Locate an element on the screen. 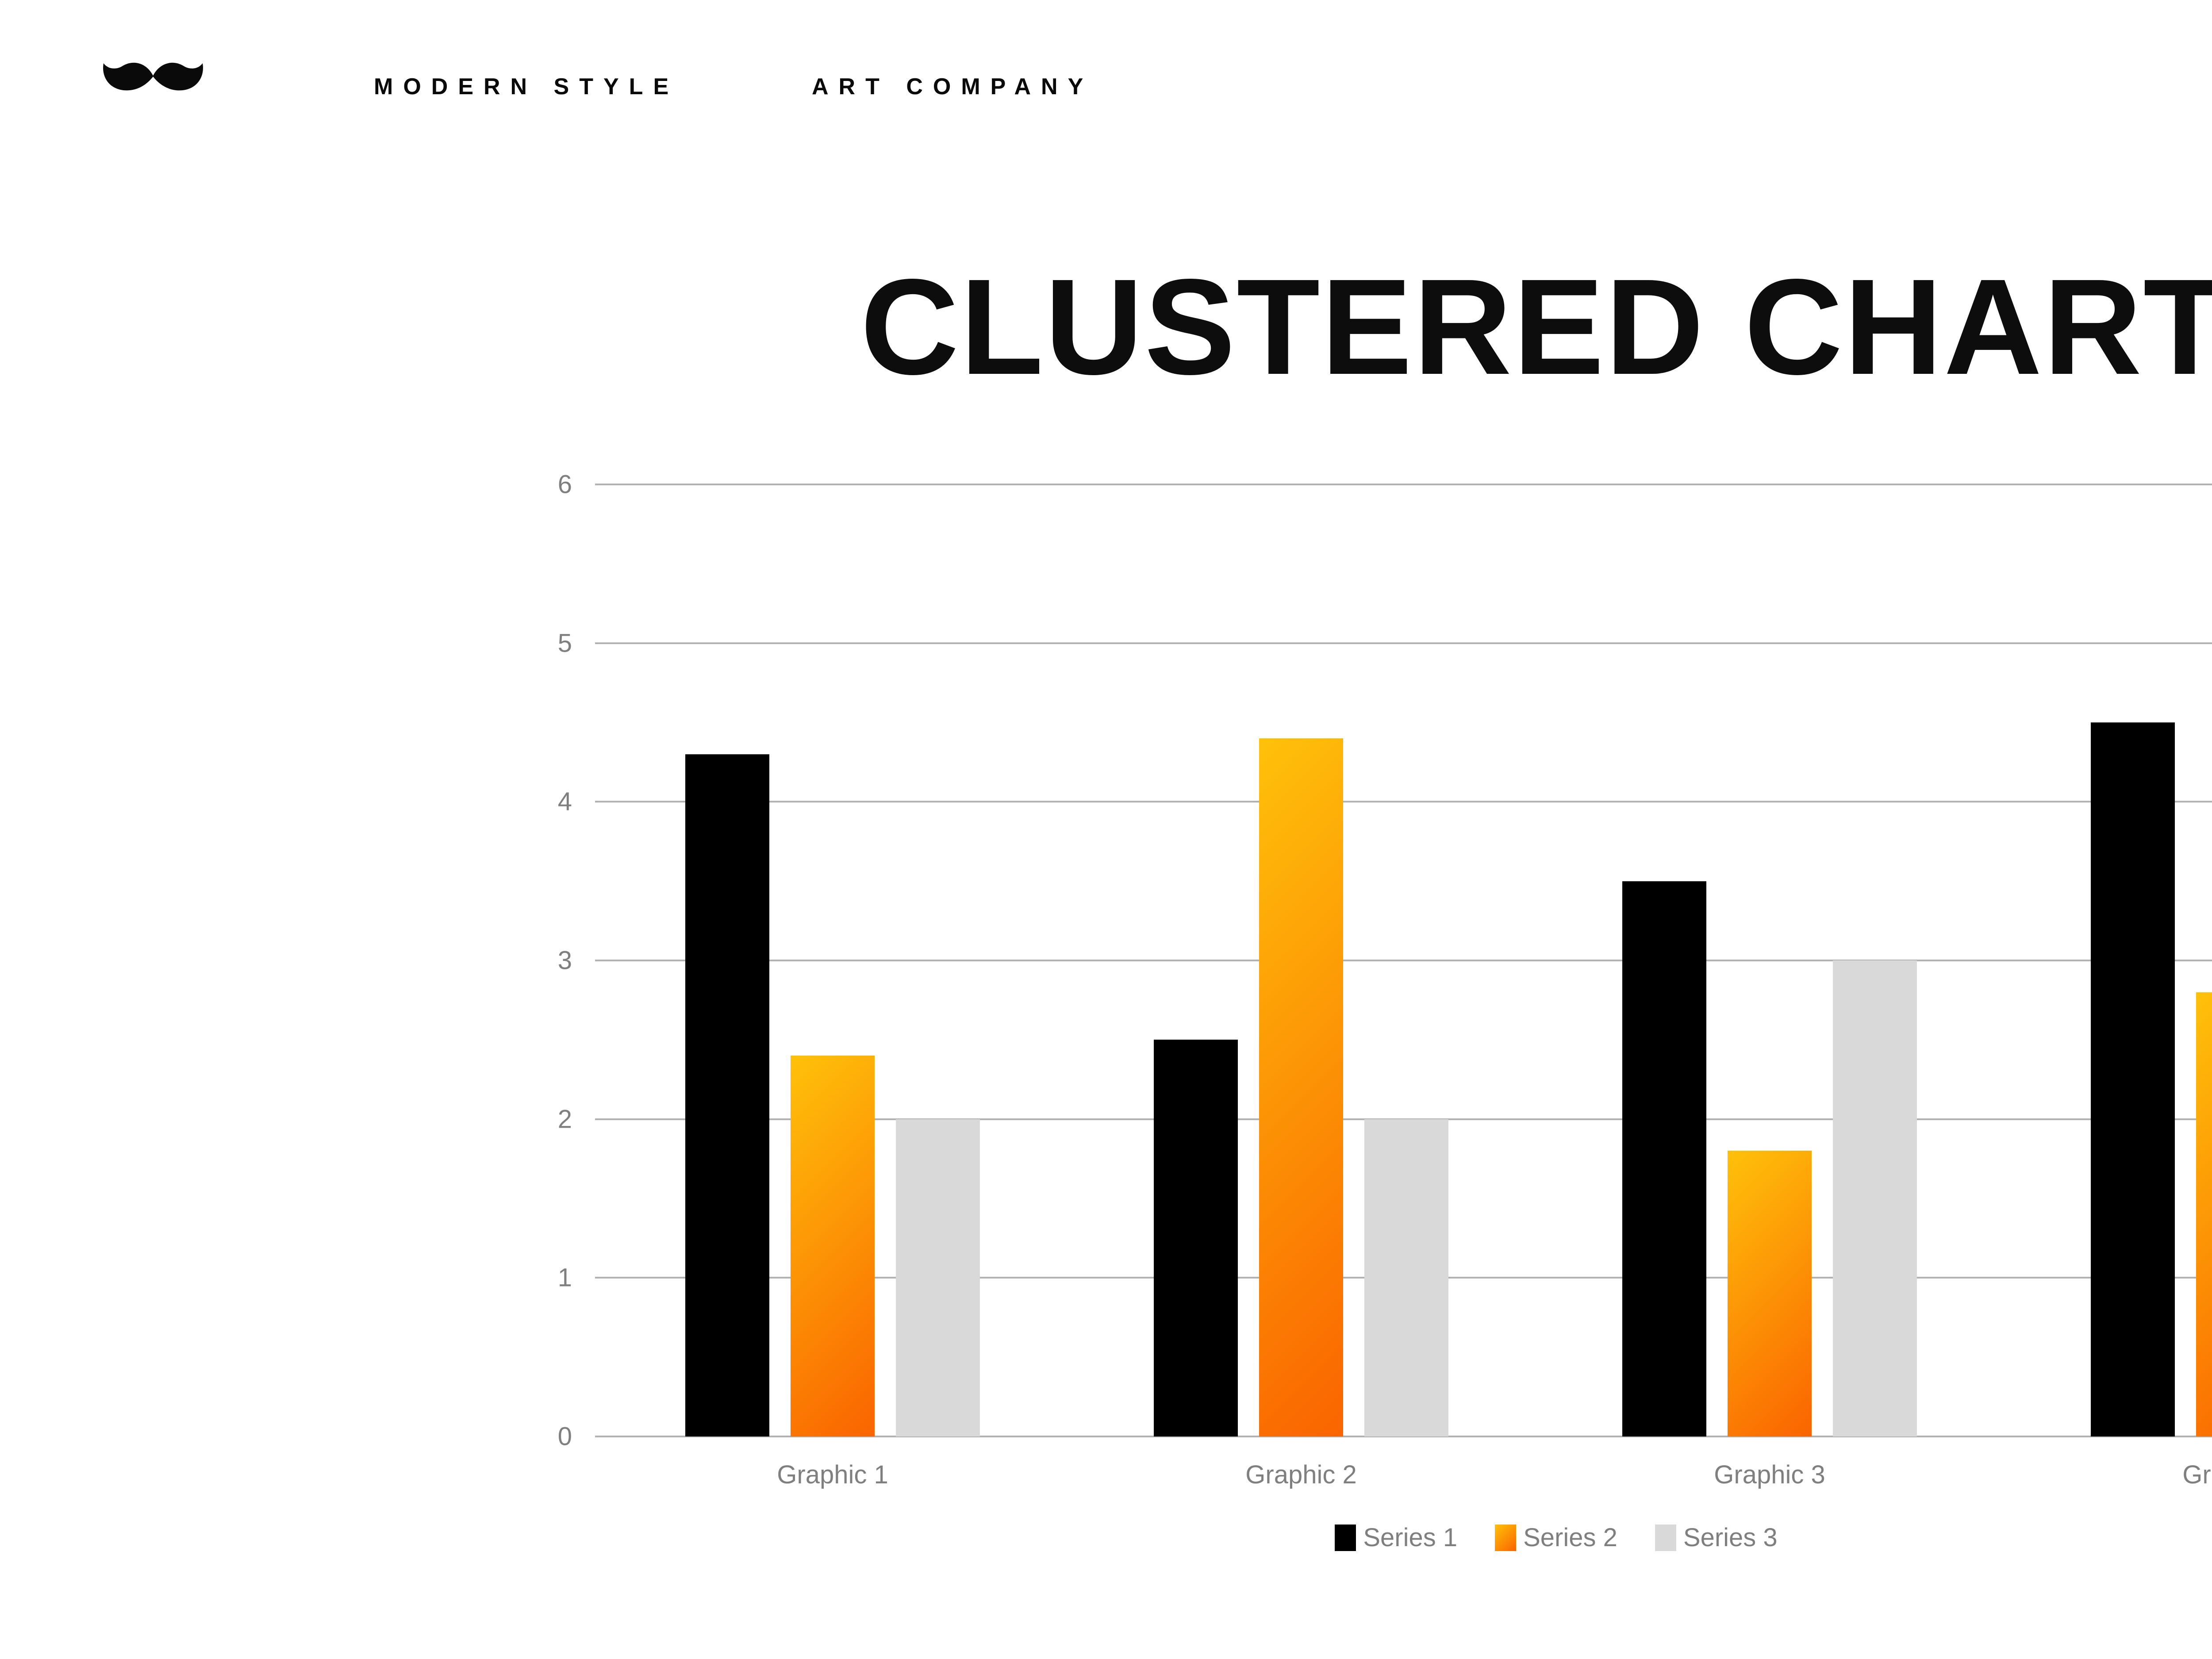  y-axis-tick-label: 3 is located at coordinates (564, 961).